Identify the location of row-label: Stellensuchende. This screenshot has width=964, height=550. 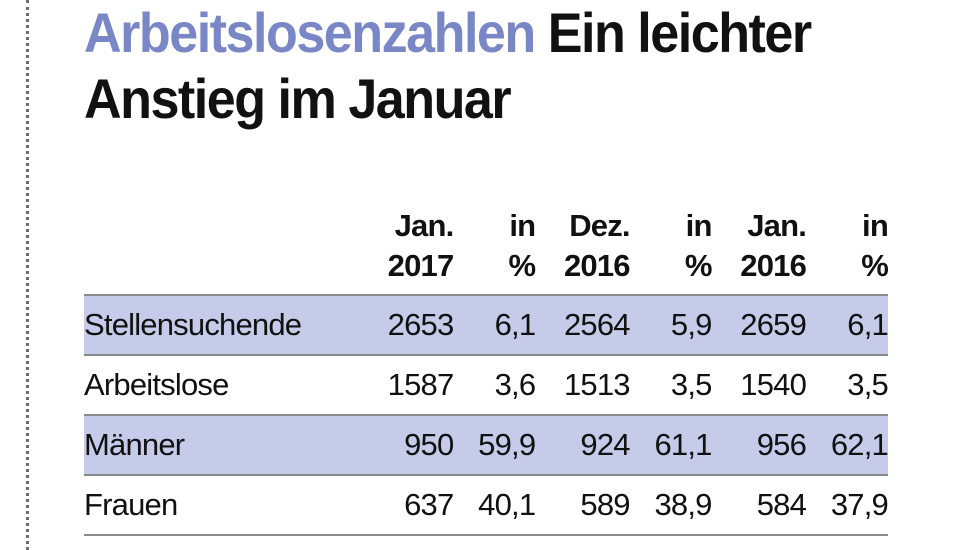
(221, 324).